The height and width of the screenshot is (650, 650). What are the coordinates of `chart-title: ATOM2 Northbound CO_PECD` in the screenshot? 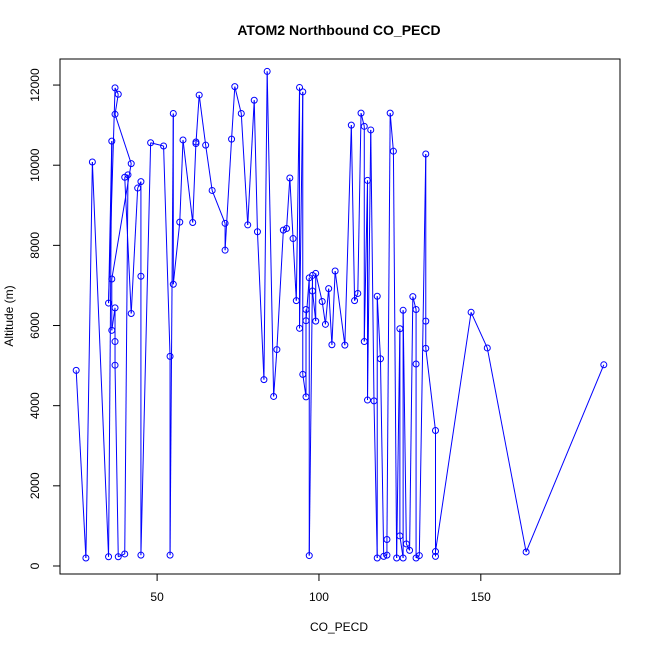 It's located at (338, 30).